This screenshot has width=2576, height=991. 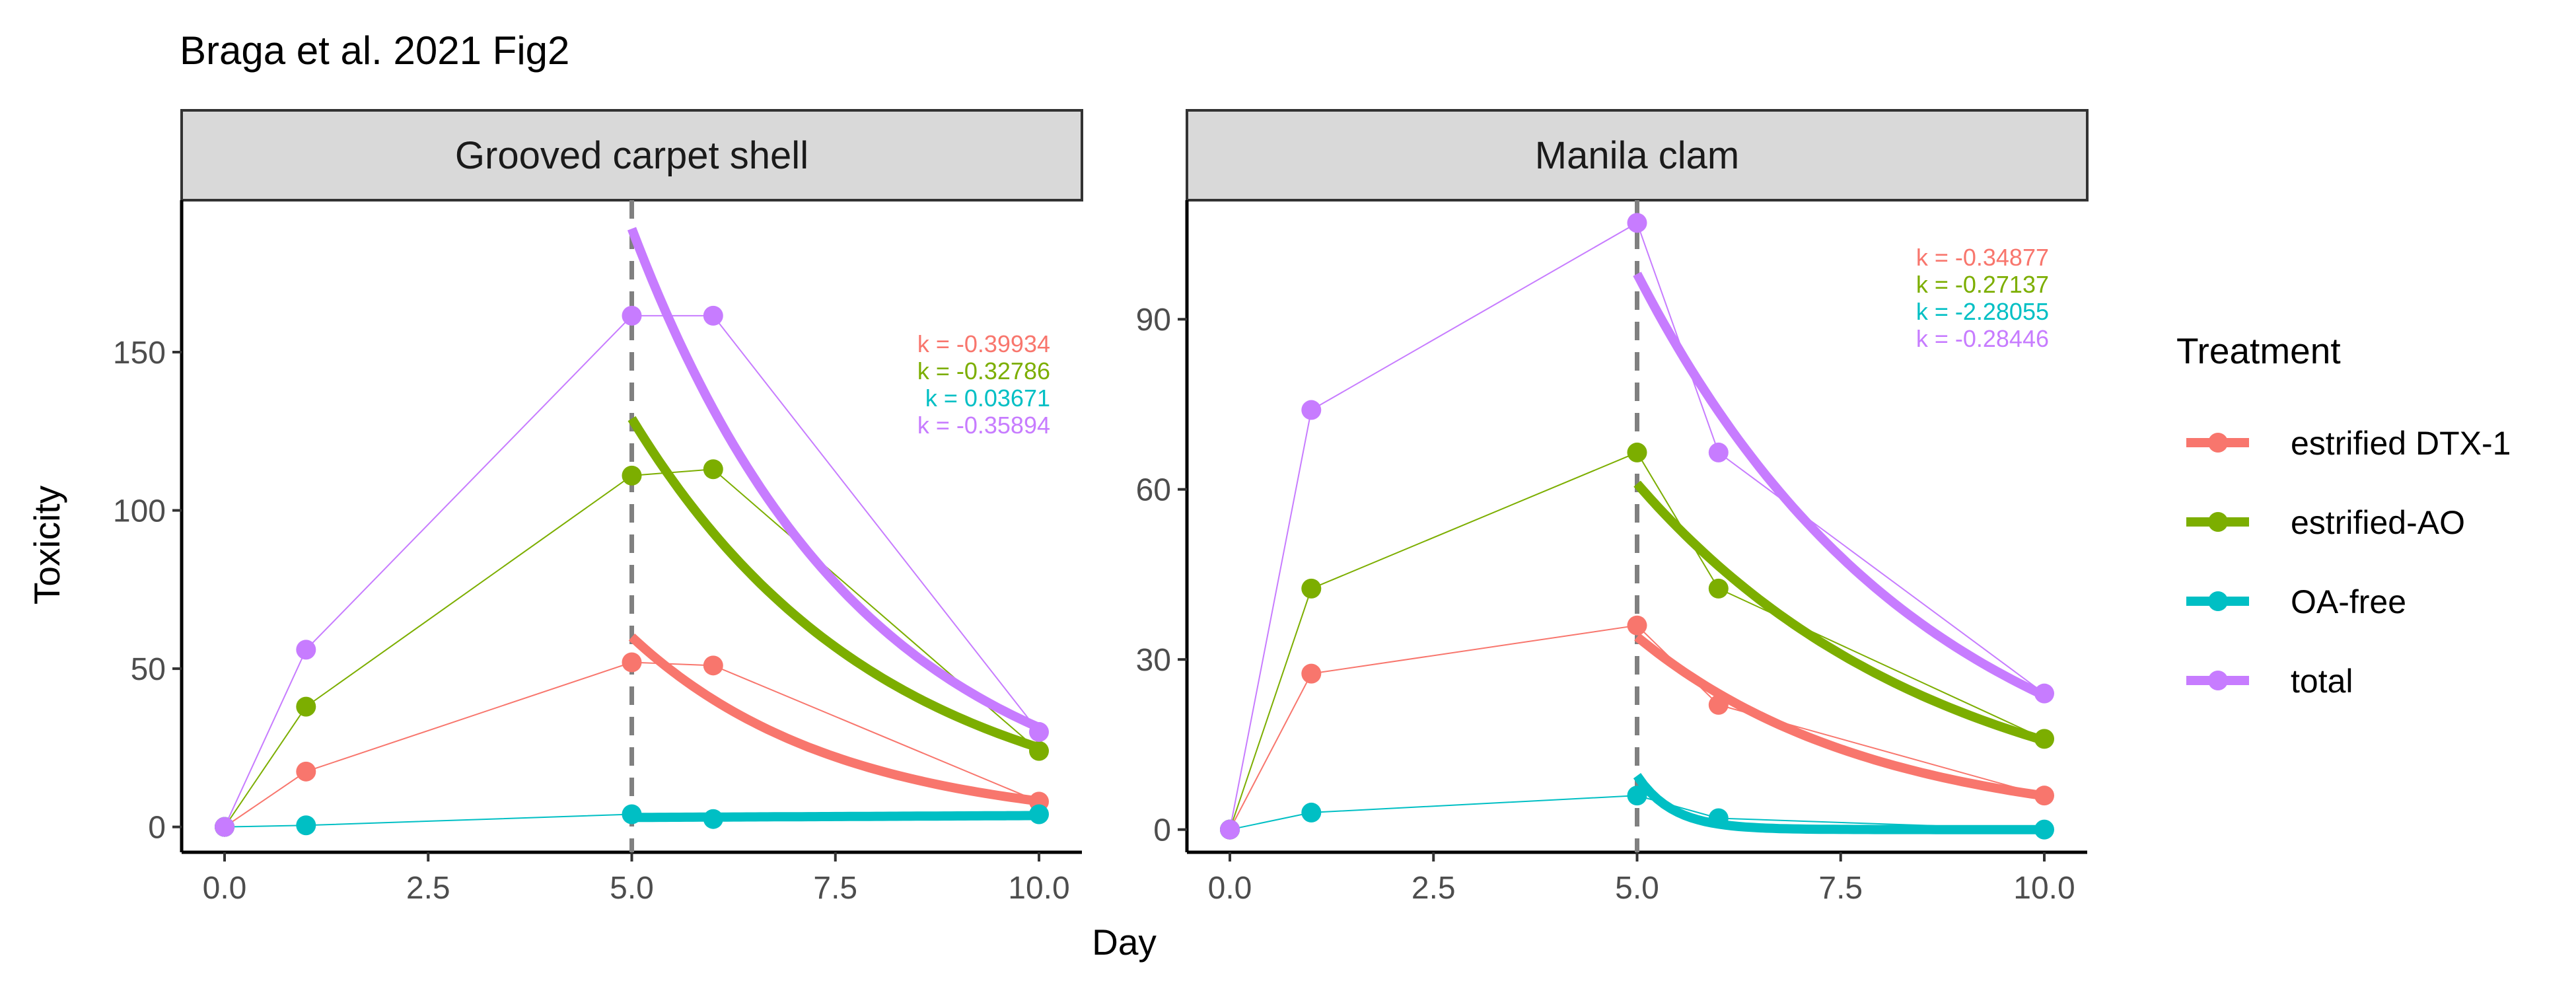 What do you see at coordinates (1983, 311) in the screenshot?
I see `k-annotation-oa-free: k = -2.28055` at bounding box center [1983, 311].